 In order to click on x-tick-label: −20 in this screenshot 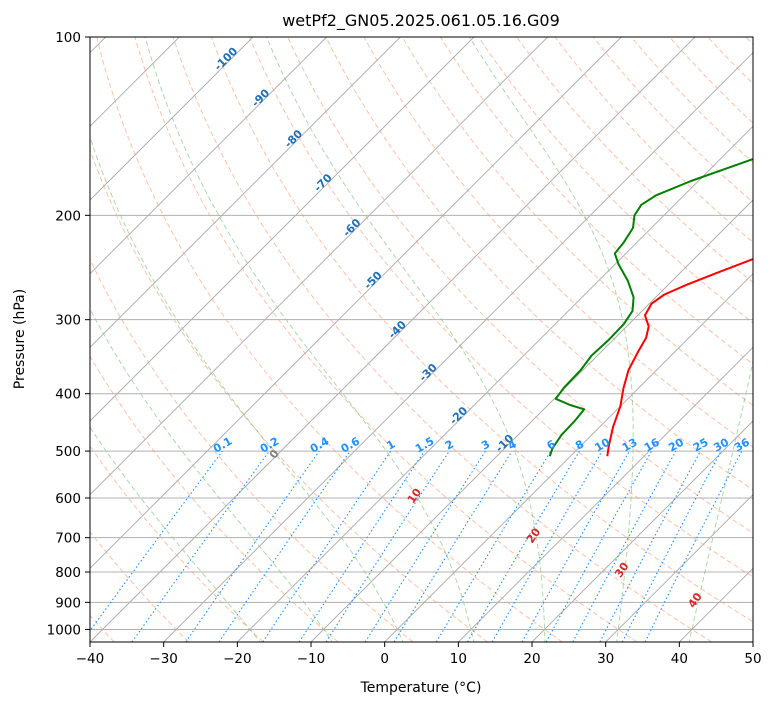, I will do `click(237, 659)`.